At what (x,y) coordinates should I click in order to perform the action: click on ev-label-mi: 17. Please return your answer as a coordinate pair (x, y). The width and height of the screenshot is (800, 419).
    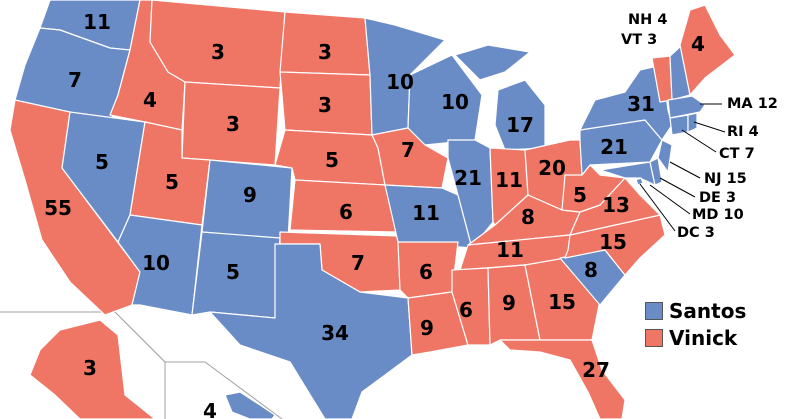
    Looking at the image, I should click on (520, 125).